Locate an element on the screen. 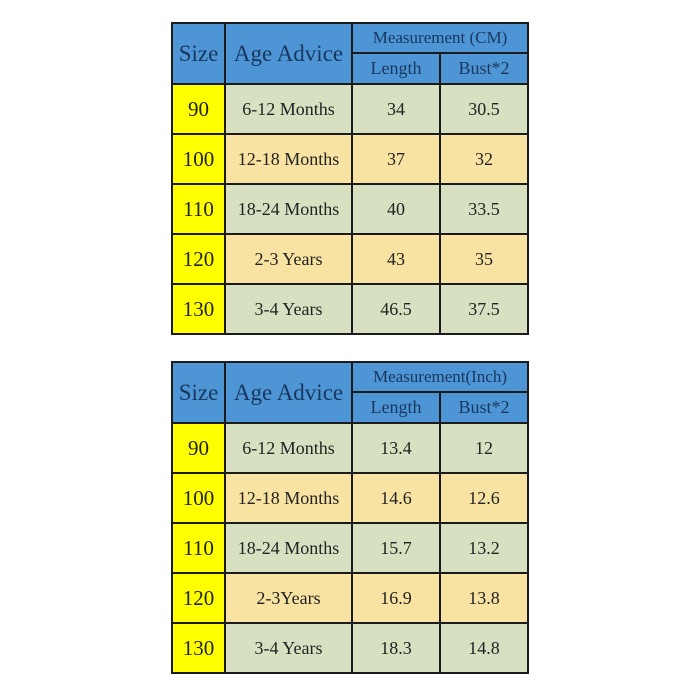 This screenshot has width=700, height=700. bust-cell: 12.6 is located at coordinates (484, 498).